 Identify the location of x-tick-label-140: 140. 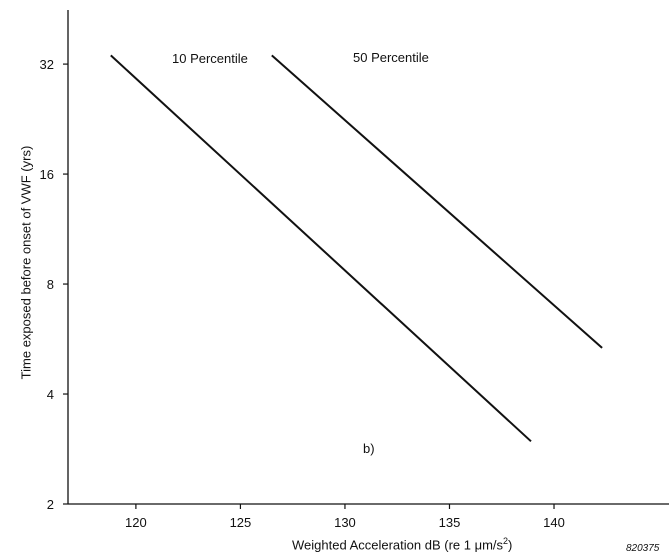
(554, 522).